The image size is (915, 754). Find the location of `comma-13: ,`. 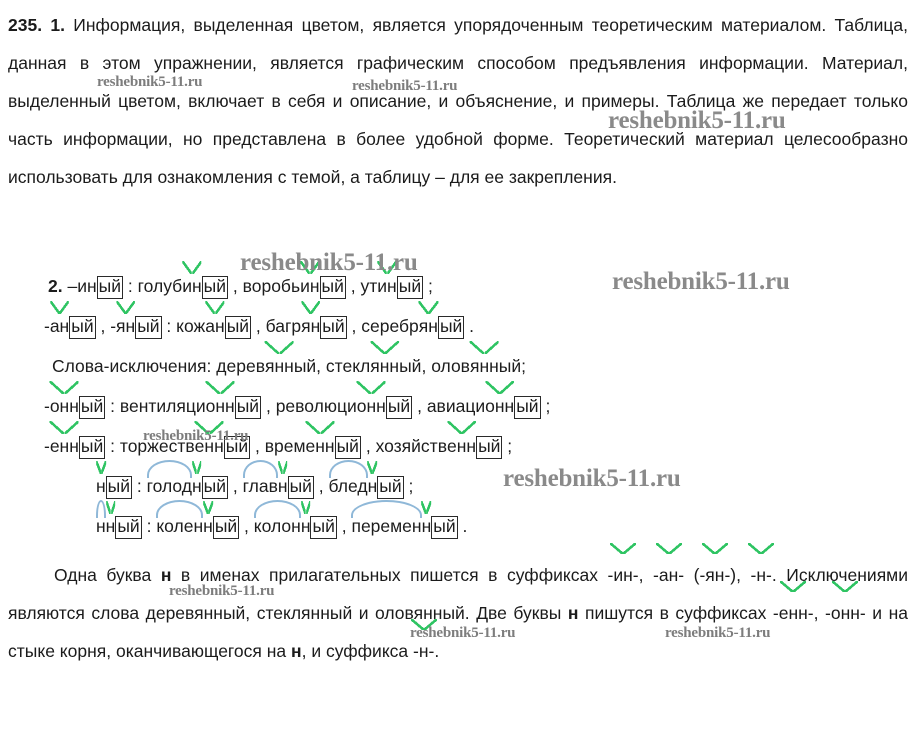

comma-13: , is located at coordinates (344, 526).